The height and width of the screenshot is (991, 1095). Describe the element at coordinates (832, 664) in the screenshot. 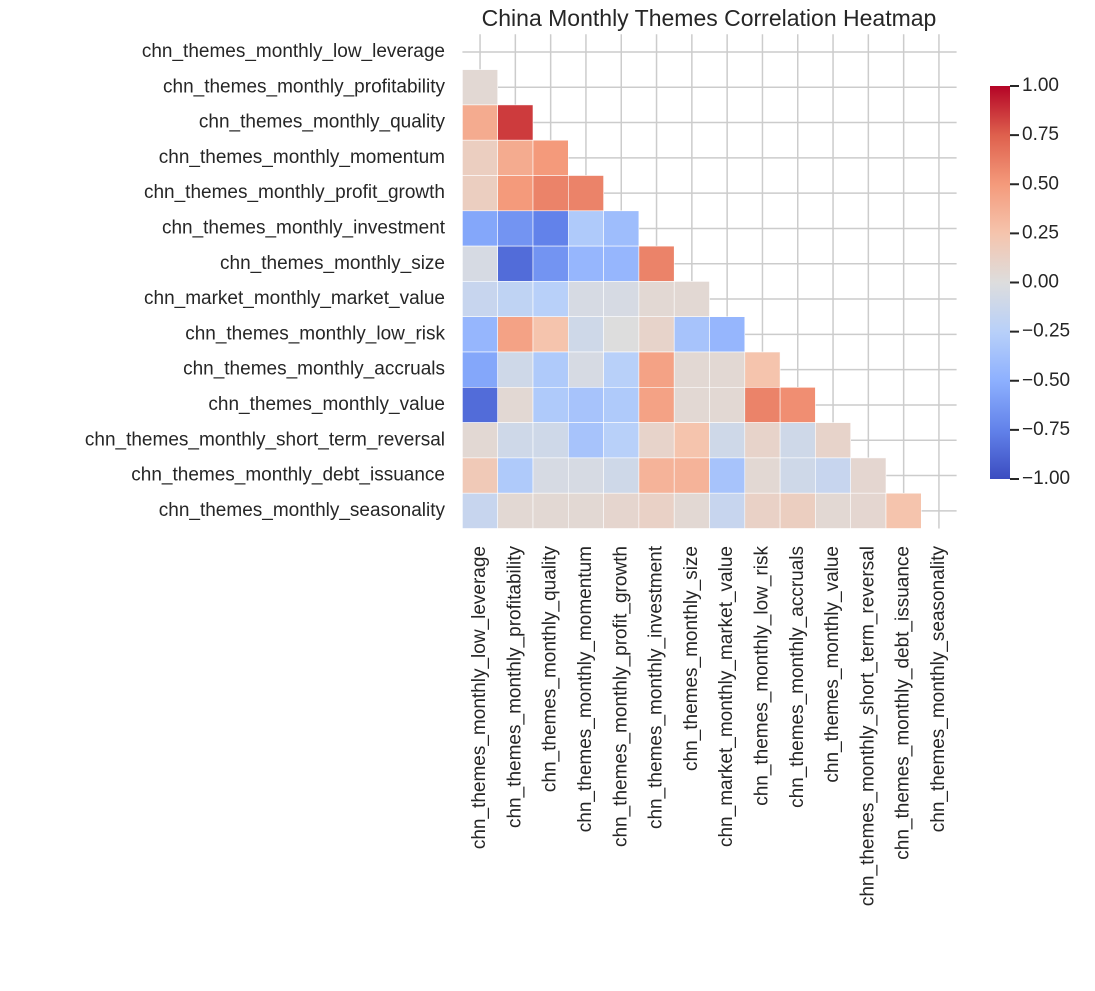

I see `x-tick-label: chn_themes_monthly_value` at that location.